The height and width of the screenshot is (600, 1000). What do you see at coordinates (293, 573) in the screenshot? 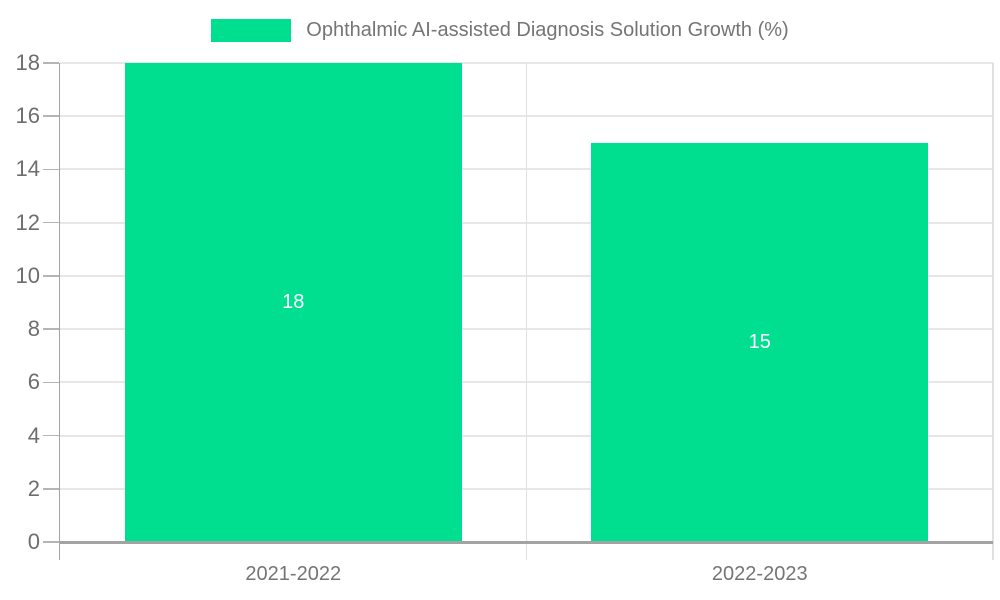
I see `x-tick-label-2021-2022: 2021-2022` at bounding box center [293, 573].